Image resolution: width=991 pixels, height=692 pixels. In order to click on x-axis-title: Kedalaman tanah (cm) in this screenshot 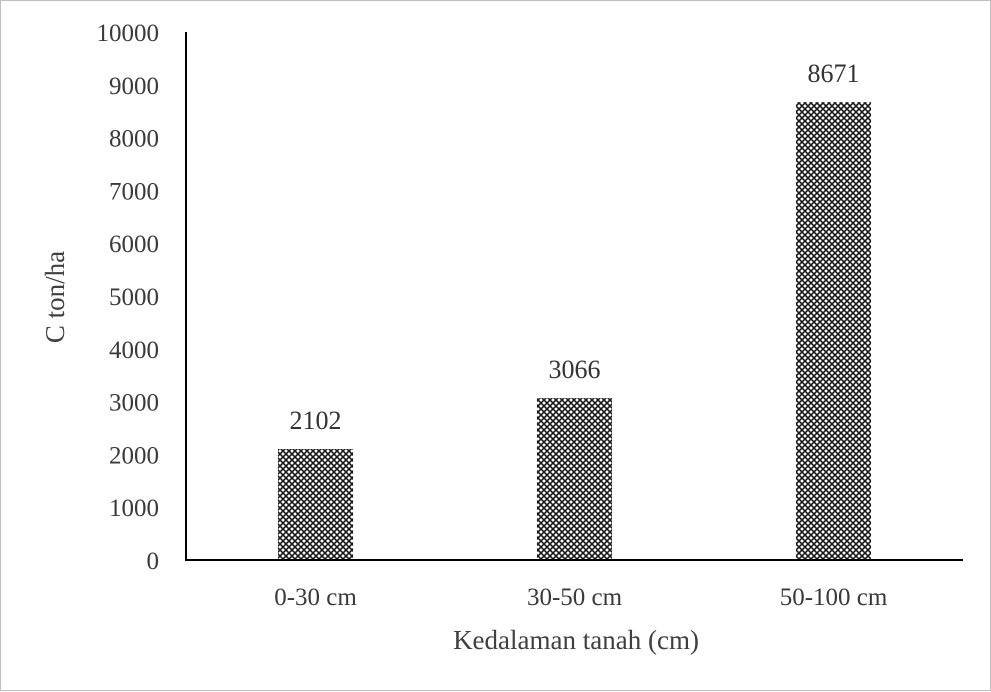, I will do `click(576, 640)`.